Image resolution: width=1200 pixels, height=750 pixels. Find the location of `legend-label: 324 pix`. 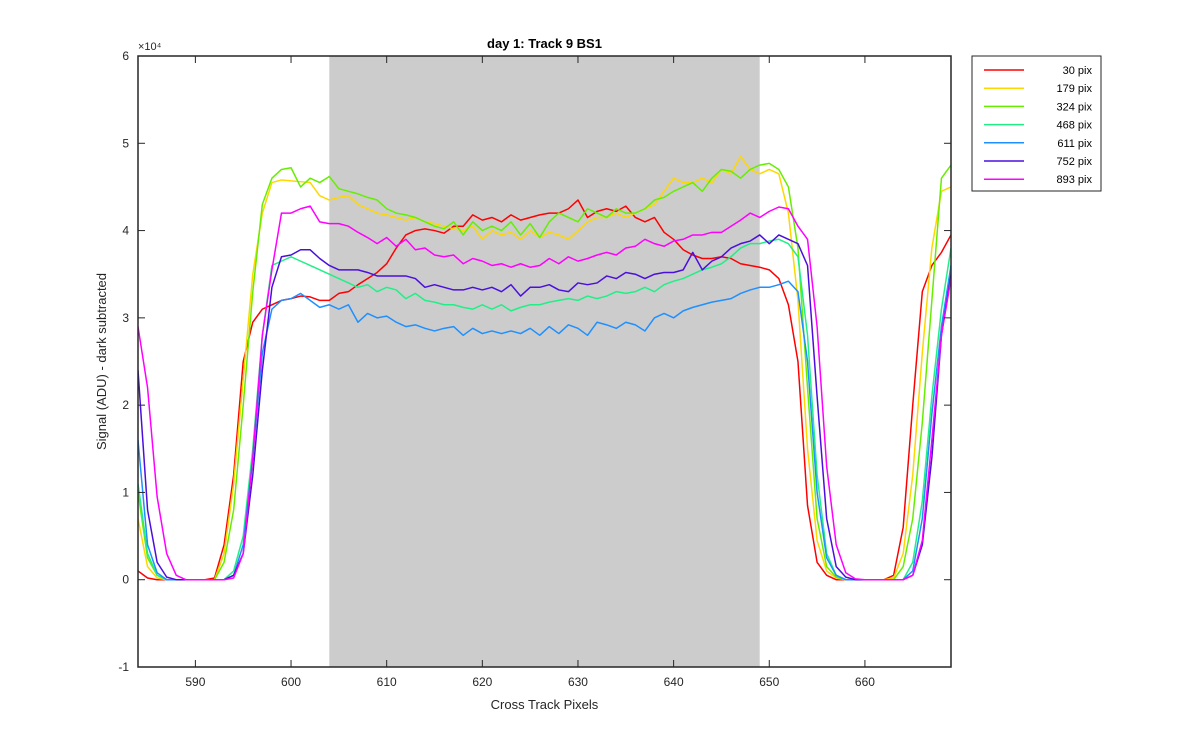

legend-label: 324 pix is located at coordinates (1075, 107).